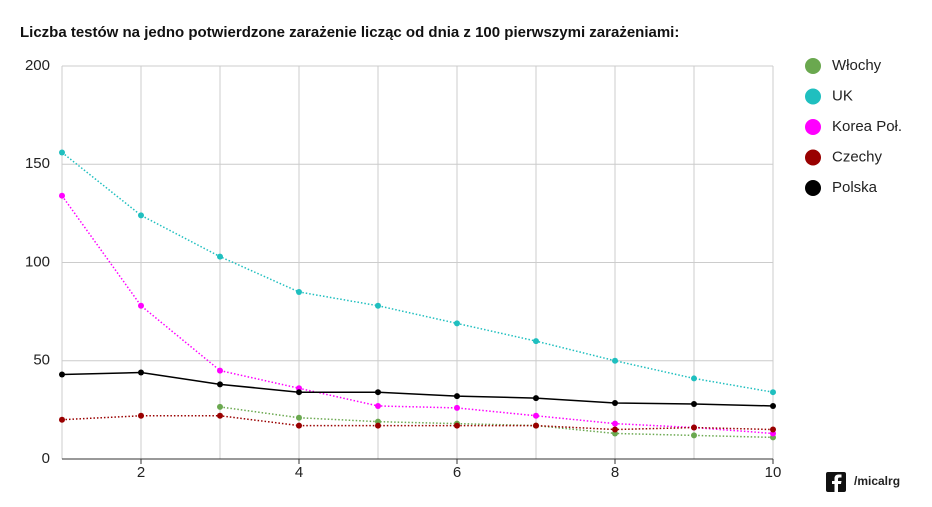 Image resolution: width=932 pixels, height=507 pixels. What do you see at coordinates (842, 95) in the screenshot?
I see `legend-label: UK` at bounding box center [842, 95].